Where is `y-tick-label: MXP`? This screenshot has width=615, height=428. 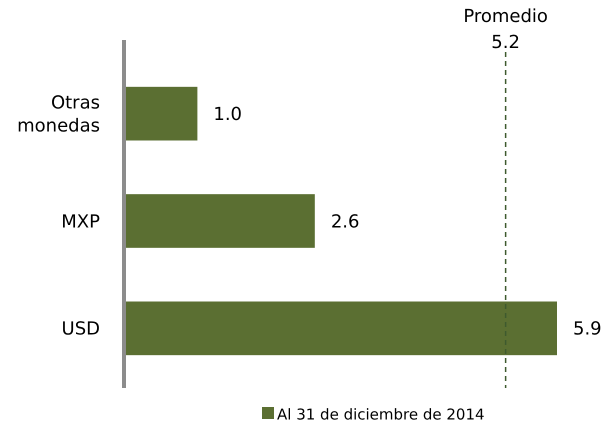 y-tick-label: MXP is located at coordinates (80, 221).